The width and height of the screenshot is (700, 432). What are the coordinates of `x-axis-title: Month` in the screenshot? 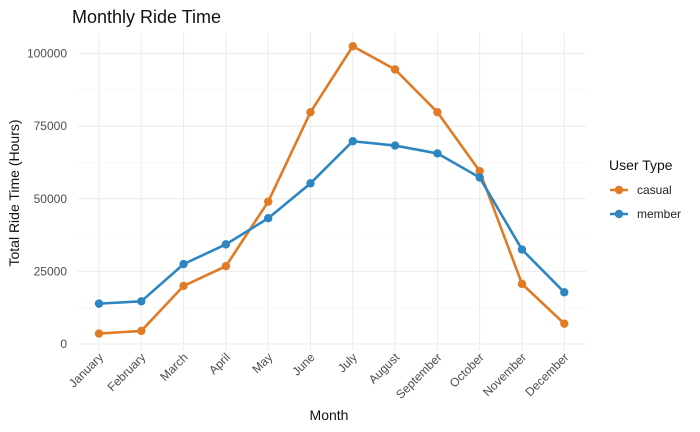 It's located at (329, 415).